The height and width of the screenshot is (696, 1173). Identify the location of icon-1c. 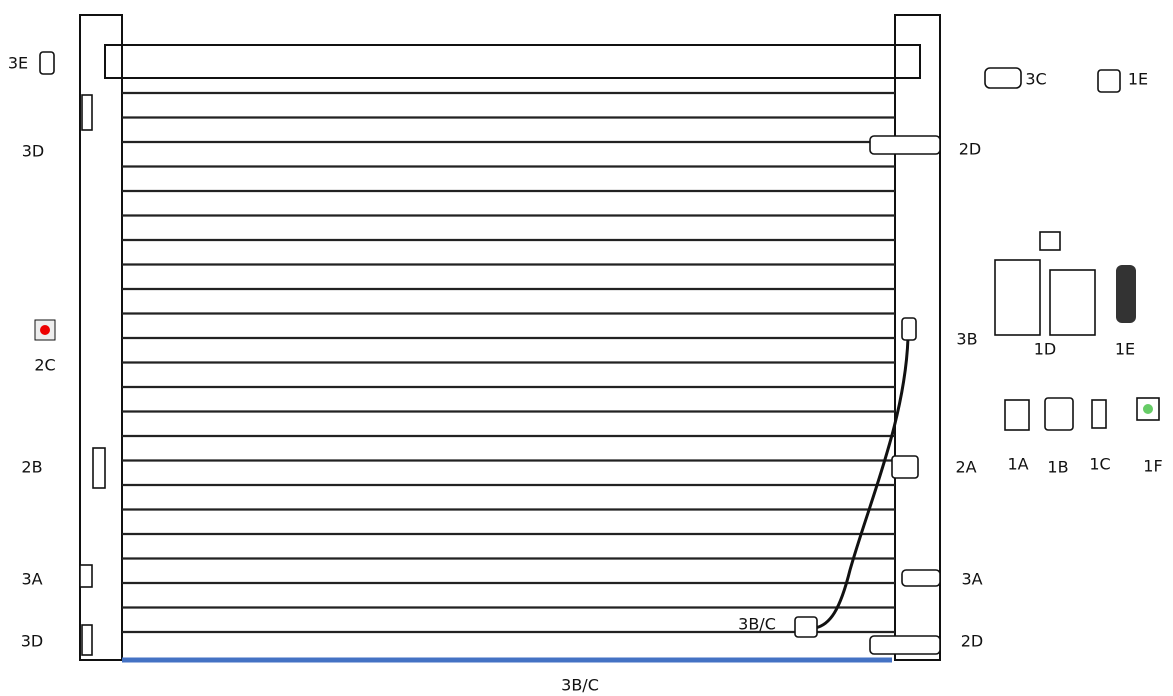
(1099, 414).